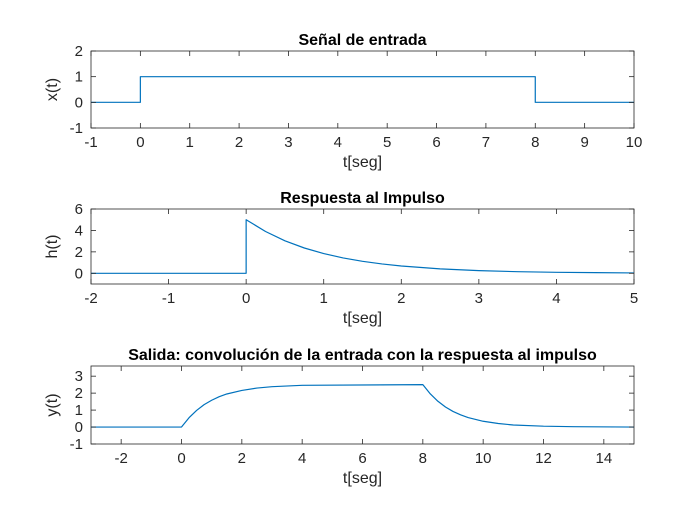 The image size is (700, 525). I want to click on y-axis-label: h(t), so click(52, 247).